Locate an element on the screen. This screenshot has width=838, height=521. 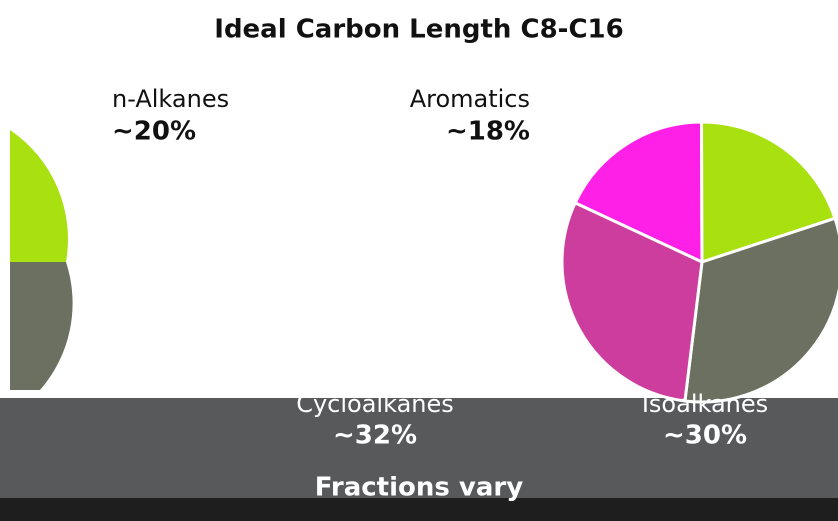
footer-band is located at coordinates (419, 509).